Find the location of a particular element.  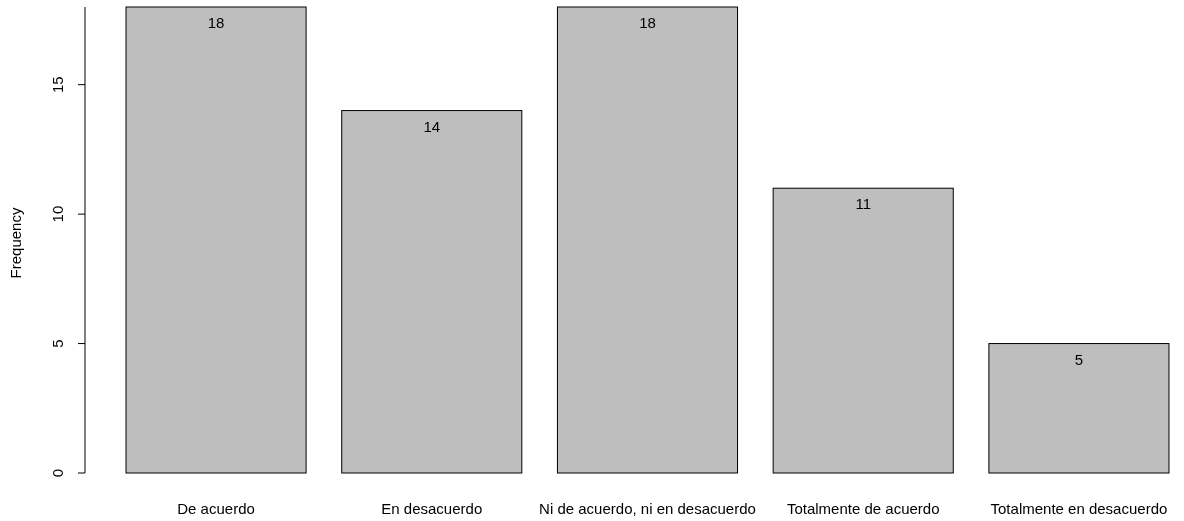

x-tick-label: Totalmente en desacuerdo is located at coordinates (1079, 508).